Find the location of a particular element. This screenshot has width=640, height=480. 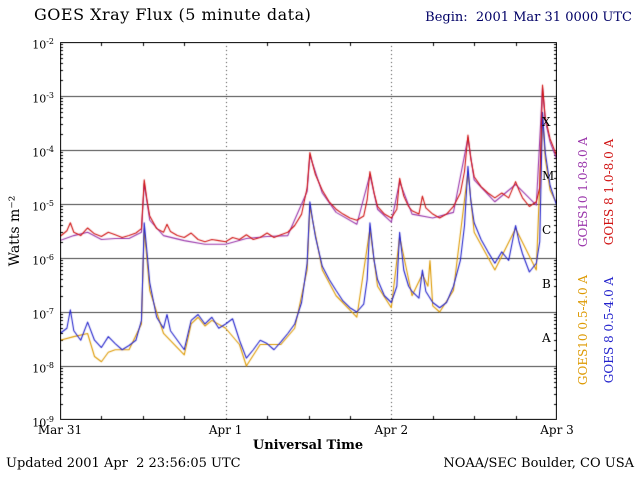

legend-label-goes8-short: GOES 8 0.5-4.0 A is located at coordinates (609, 330).